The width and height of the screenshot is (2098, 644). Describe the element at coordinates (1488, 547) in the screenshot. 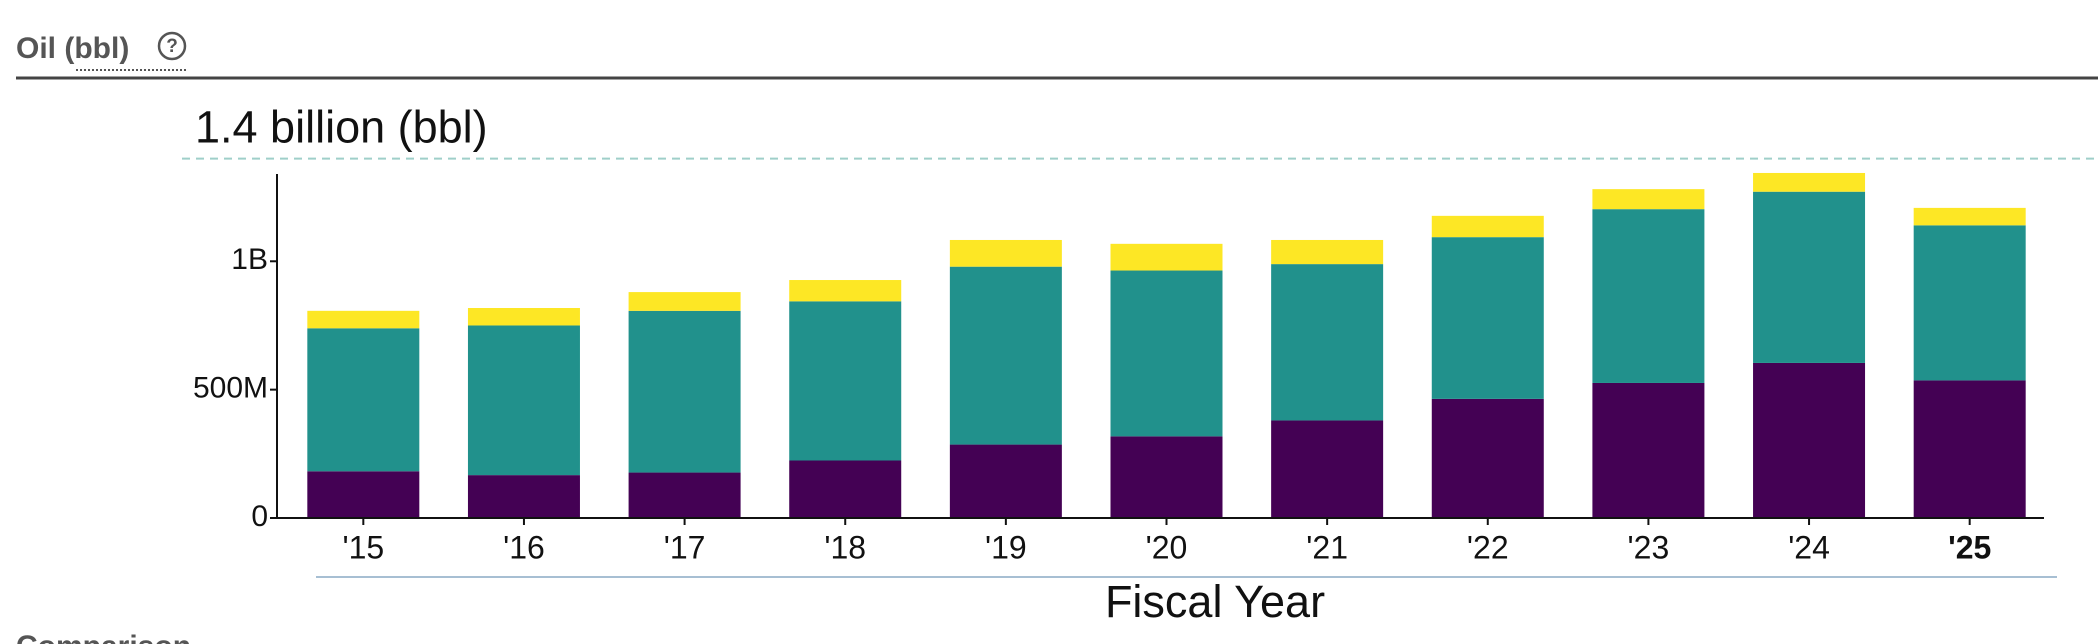

I see `x-tick-label: '22` at that location.